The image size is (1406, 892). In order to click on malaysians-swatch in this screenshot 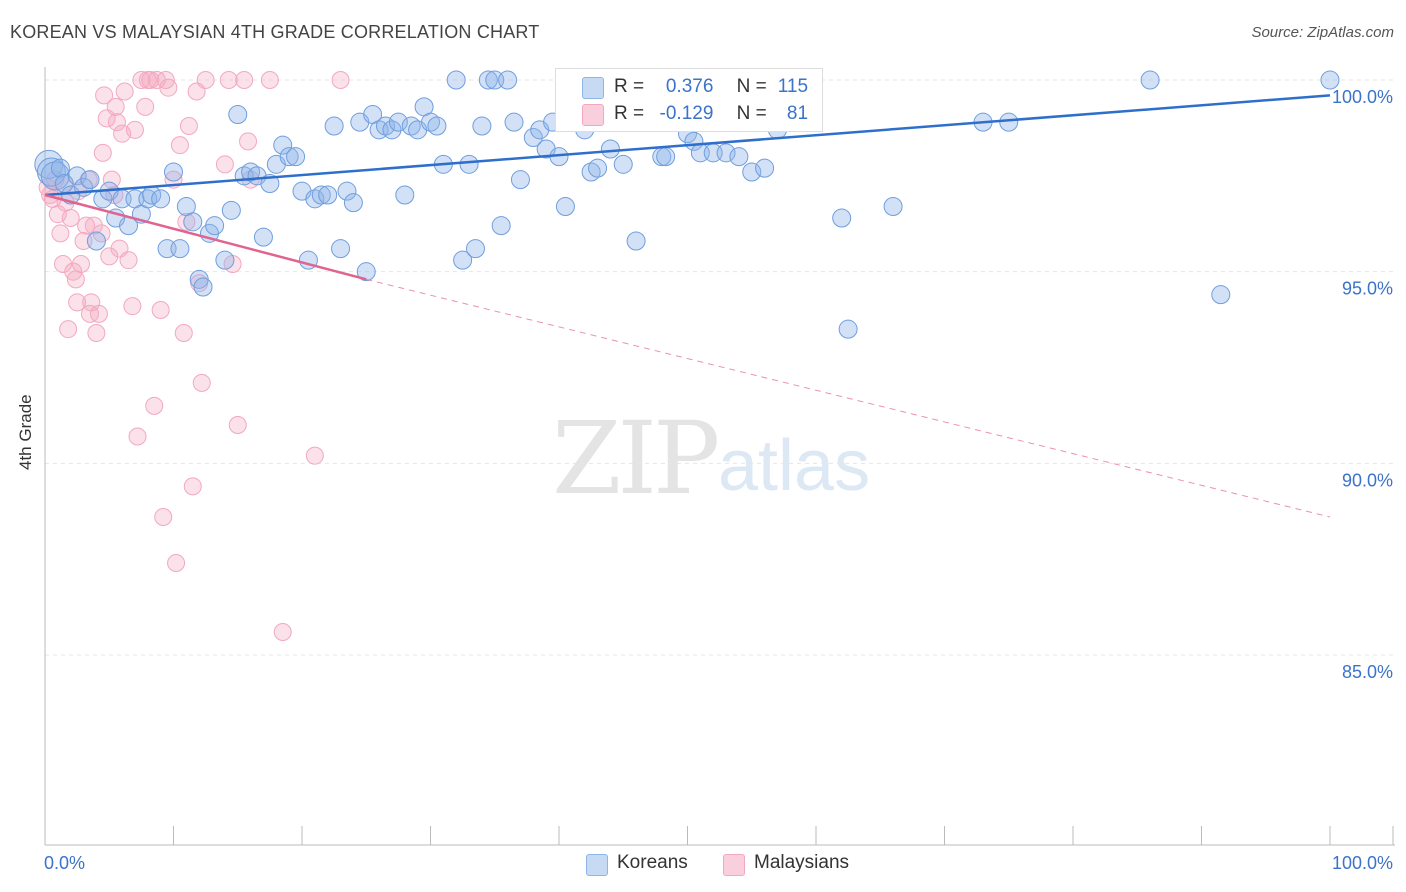, I will do `click(593, 115)`.